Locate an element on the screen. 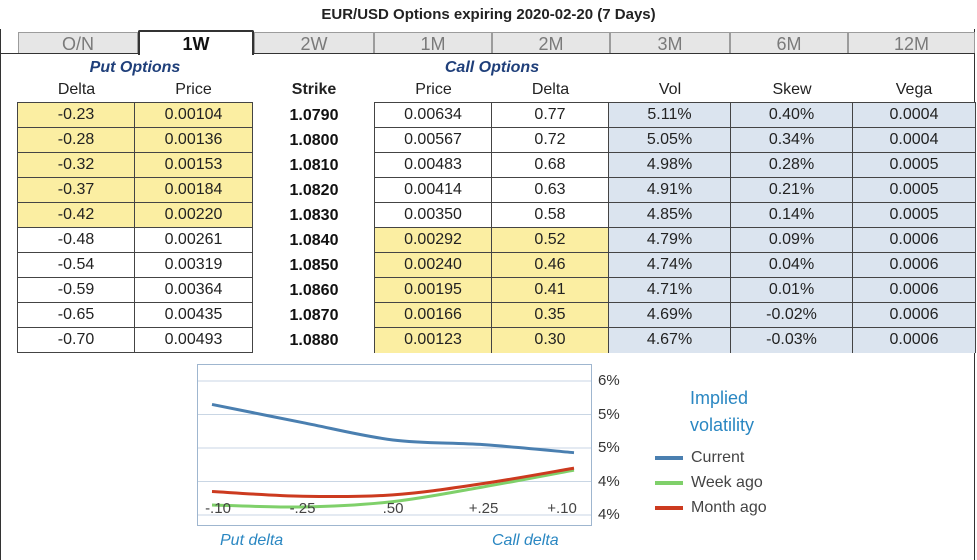 This screenshot has height=560, width=977. call-delta-header: Delta is located at coordinates (550, 89).